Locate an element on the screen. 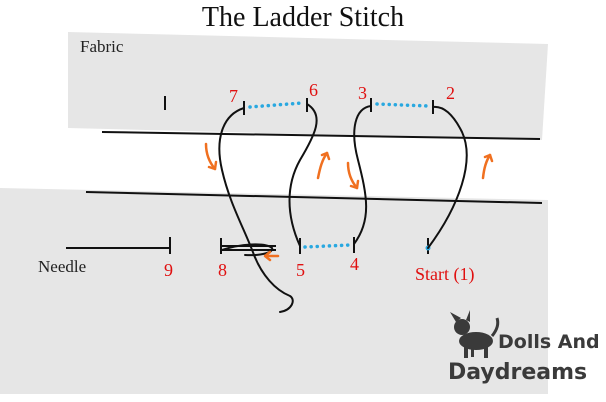 This screenshot has width=606, height=402. step-3: 3 is located at coordinates (362, 93).